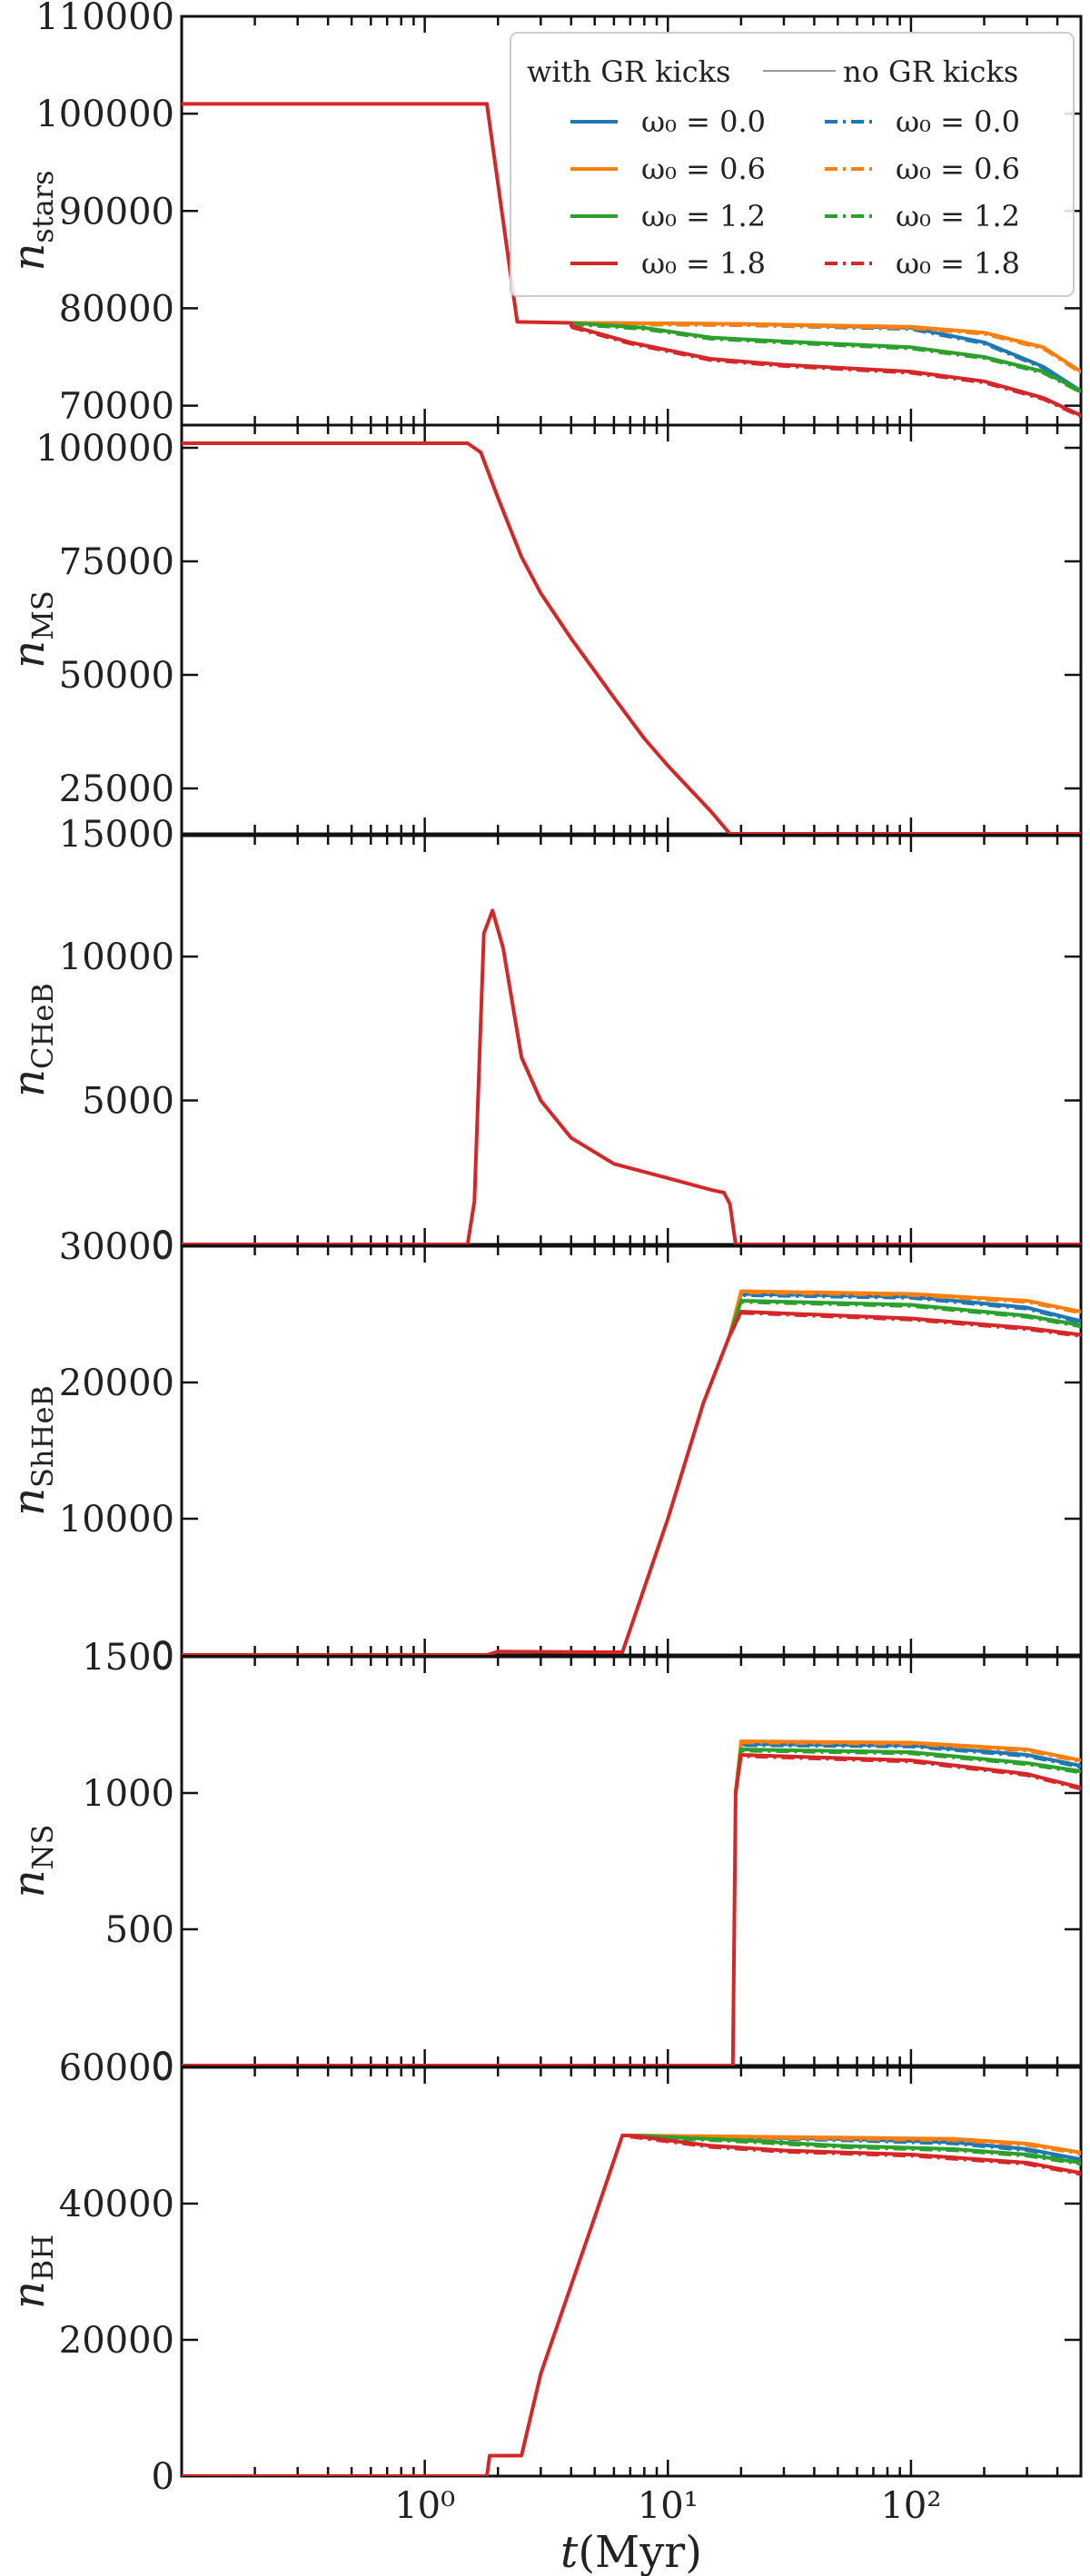  What do you see at coordinates (32, 221) in the screenshot?
I see `y-axis-label: nstars` at bounding box center [32, 221].